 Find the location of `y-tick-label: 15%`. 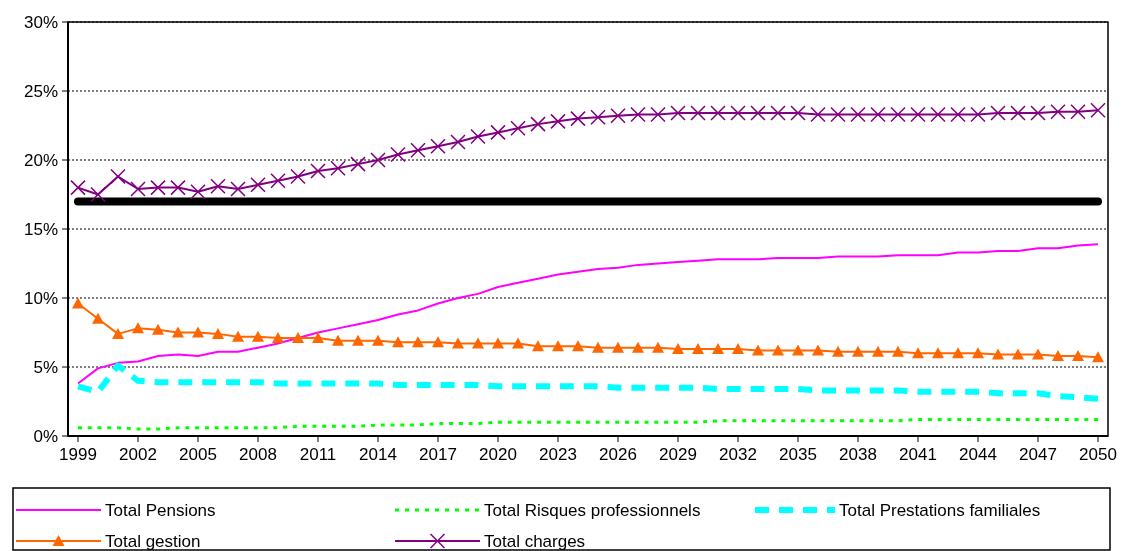

y-tick-label: 15% is located at coordinates (40, 229).